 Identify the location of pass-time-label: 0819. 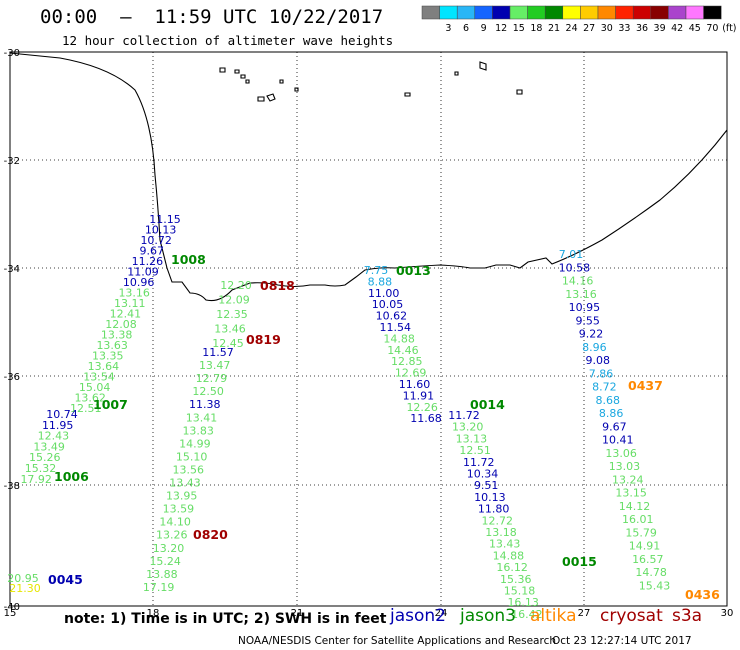
(263, 339).